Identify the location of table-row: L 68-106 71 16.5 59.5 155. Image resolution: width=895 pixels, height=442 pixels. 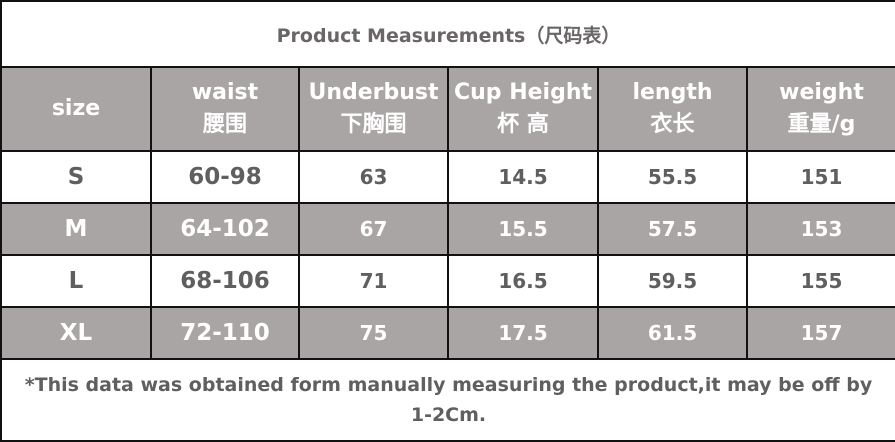
(447, 281).